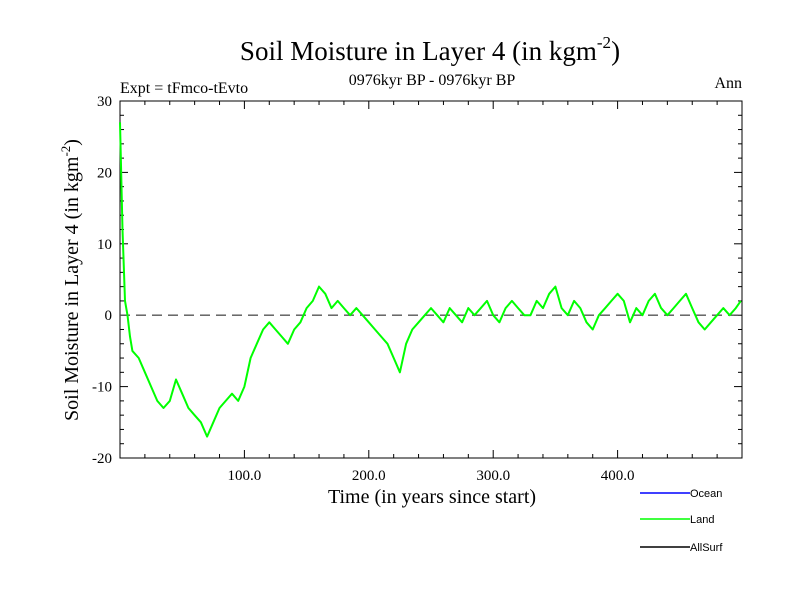  I want to click on y-axis-label: Soil Moisture in Layer 4 (in kgm-2), so click(70, 280).